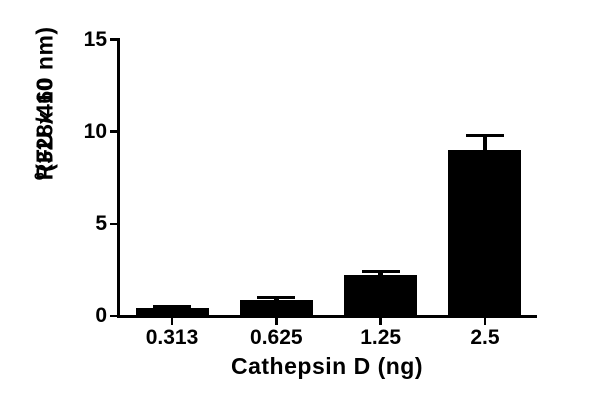 Image resolution: width=600 pixels, height=402 pixels. I want to click on x-axis-title: Cathepsin D (ng), so click(327, 366).